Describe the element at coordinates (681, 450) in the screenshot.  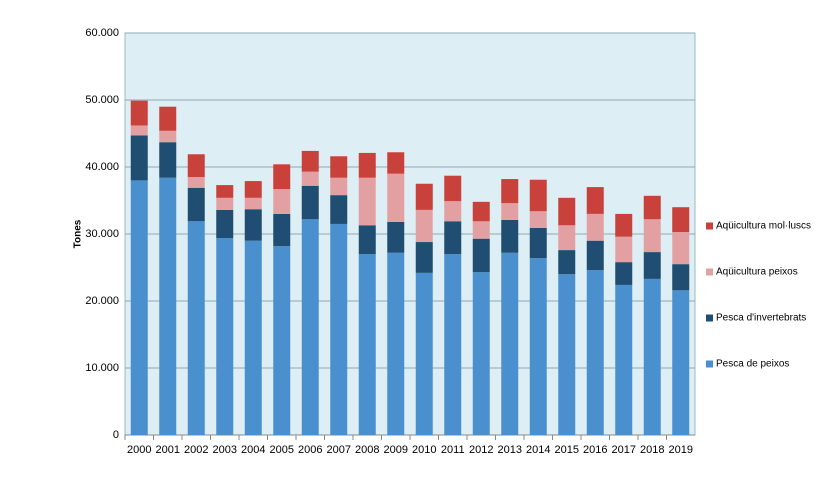
I see `x-tick-label: 2019` at that location.